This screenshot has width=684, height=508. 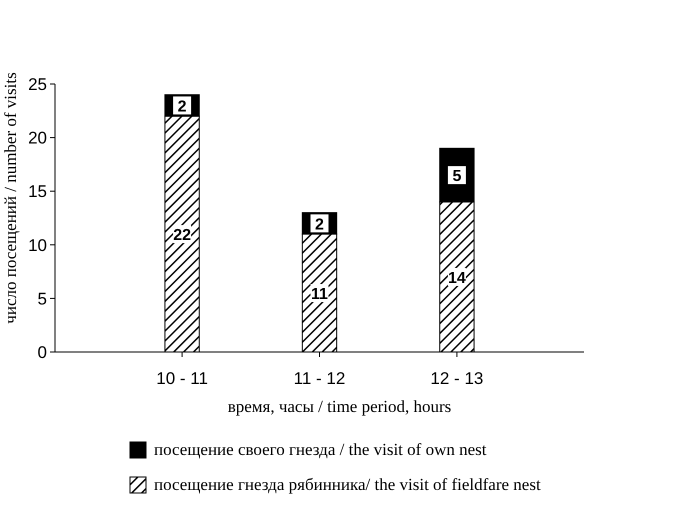 What do you see at coordinates (37, 245) in the screenshot?
I see `y-tick-label: 10` at bounding box center [37, 245].